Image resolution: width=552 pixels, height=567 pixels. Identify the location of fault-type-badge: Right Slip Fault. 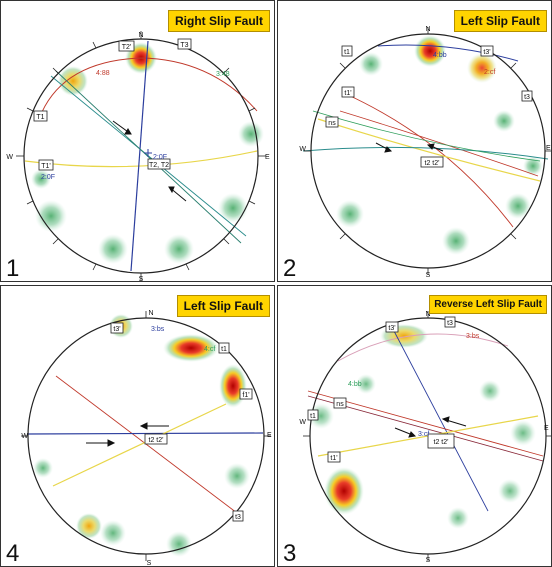
(219, 21).